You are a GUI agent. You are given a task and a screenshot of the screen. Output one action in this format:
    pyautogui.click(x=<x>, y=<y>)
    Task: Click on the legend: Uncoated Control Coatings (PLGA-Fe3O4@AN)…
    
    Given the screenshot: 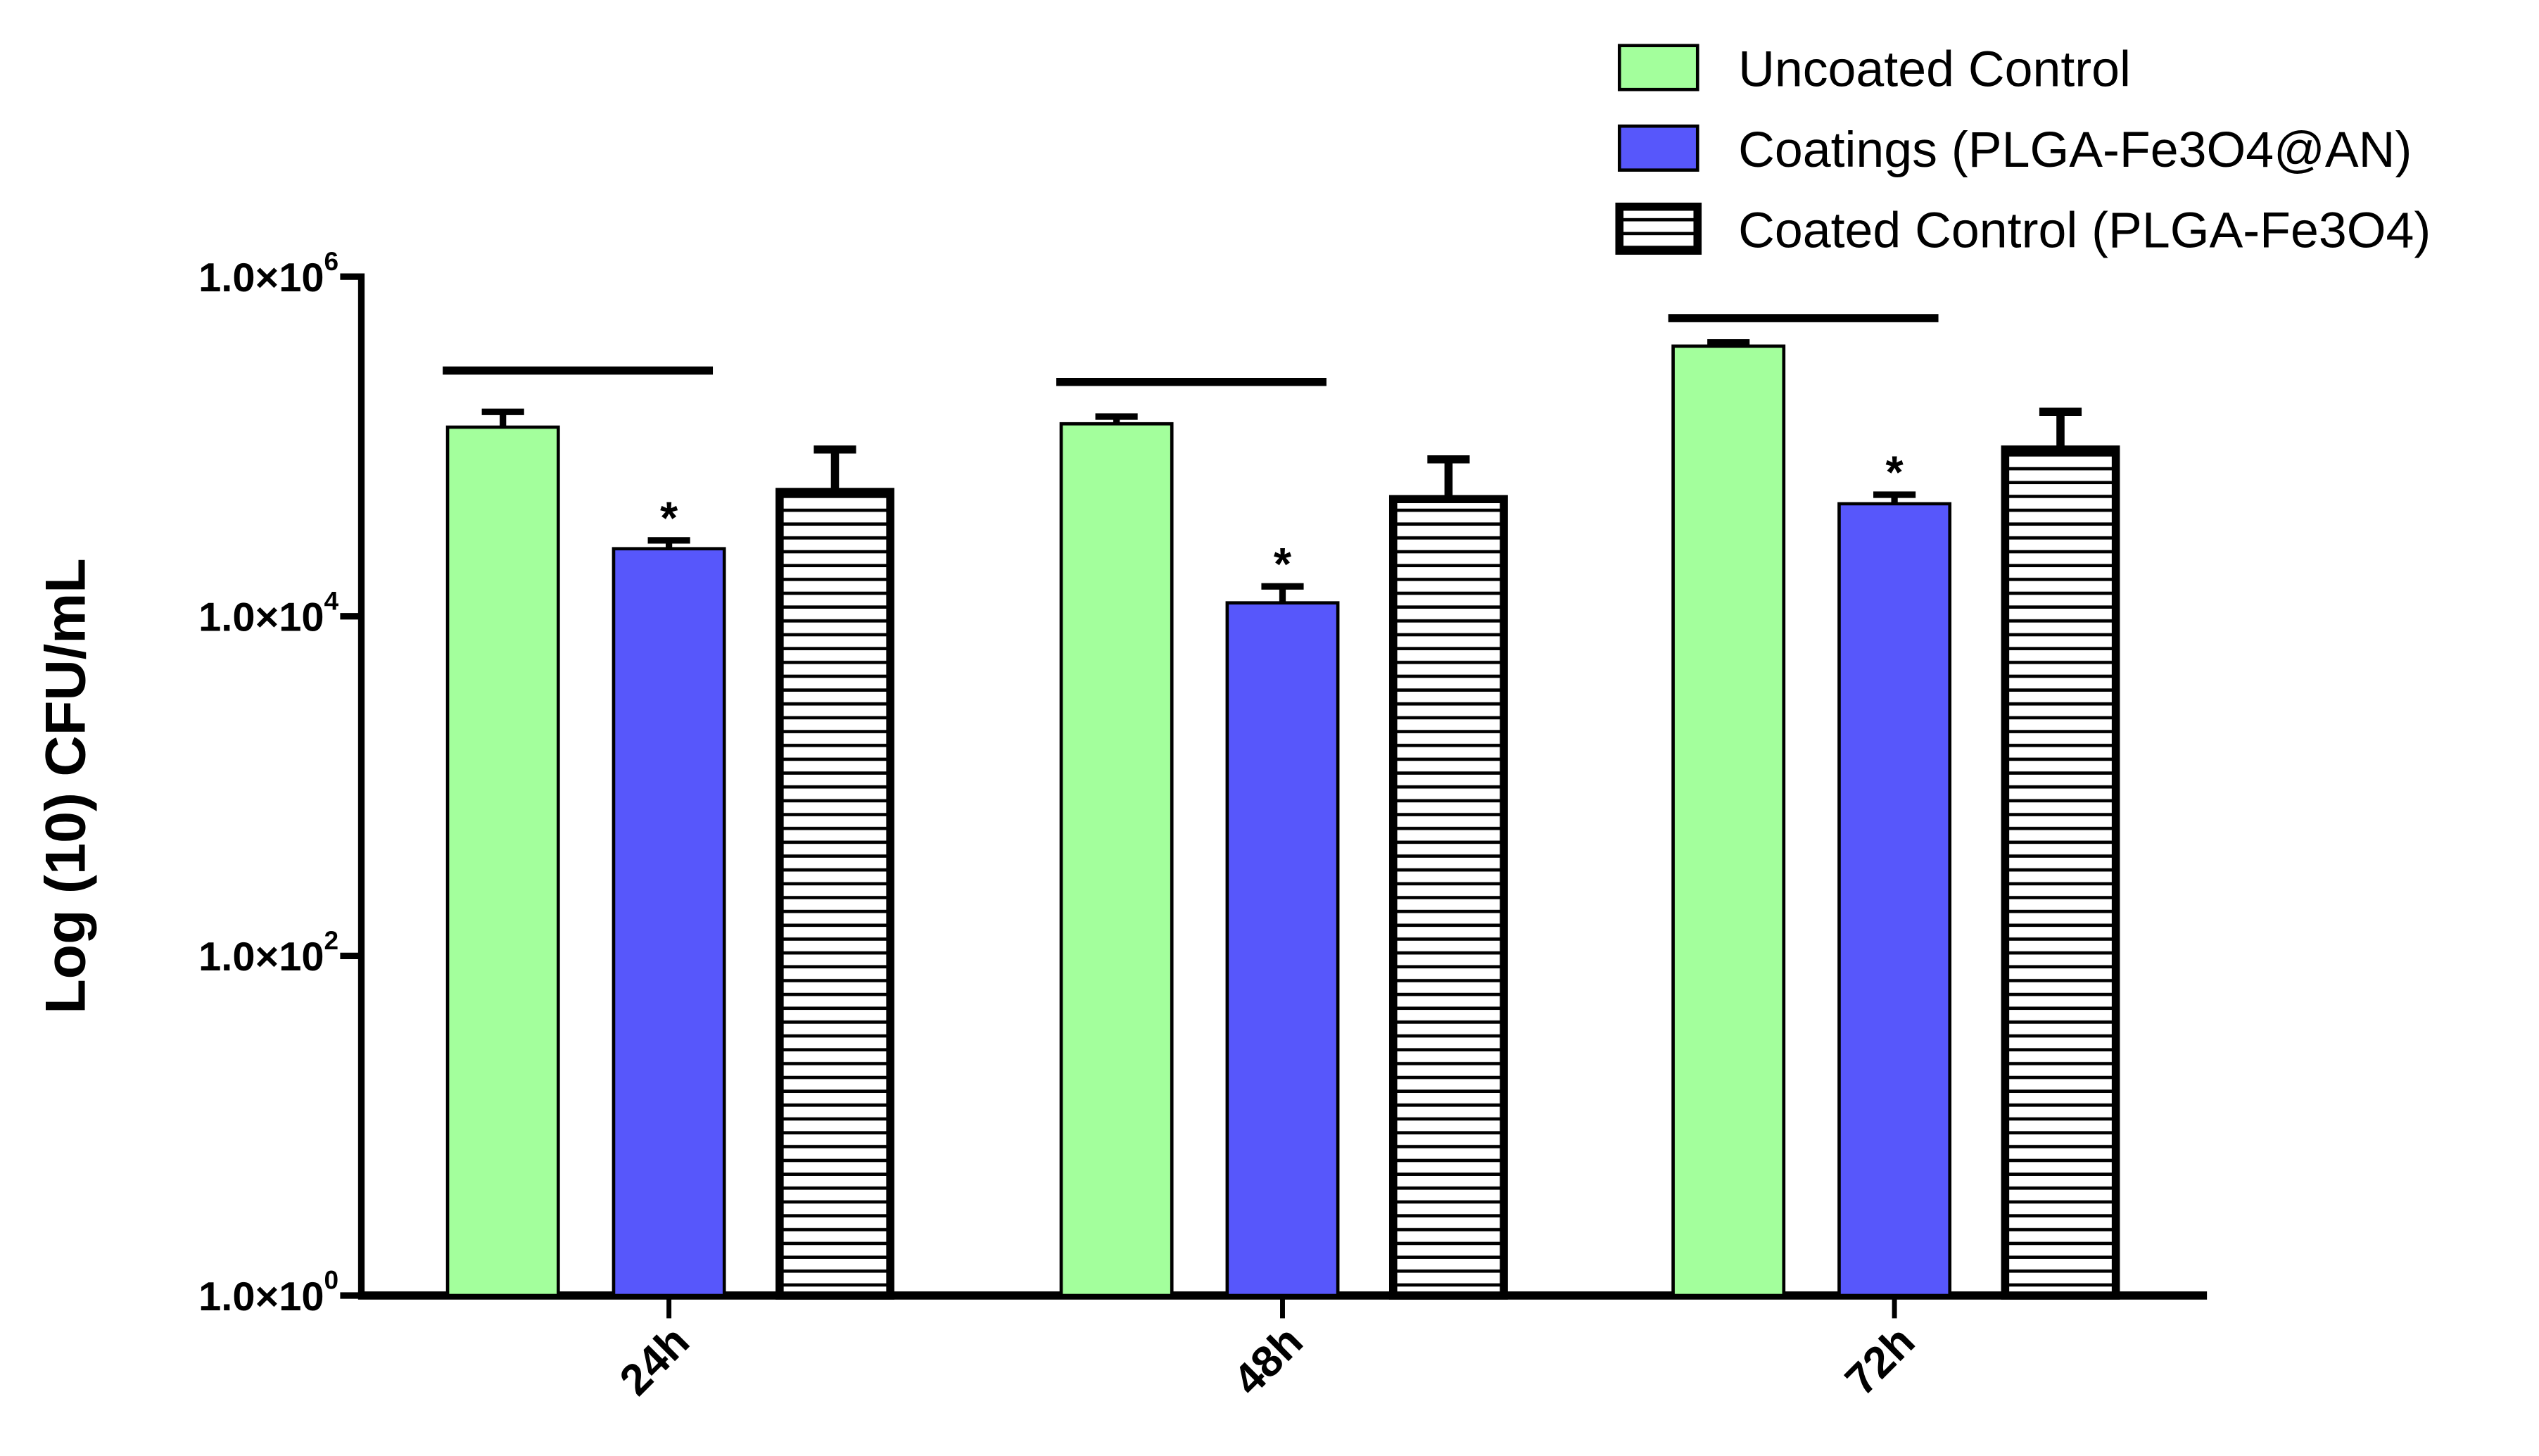 What is the action you would take?
    pyautogui.click(x=2023, y=150)
    